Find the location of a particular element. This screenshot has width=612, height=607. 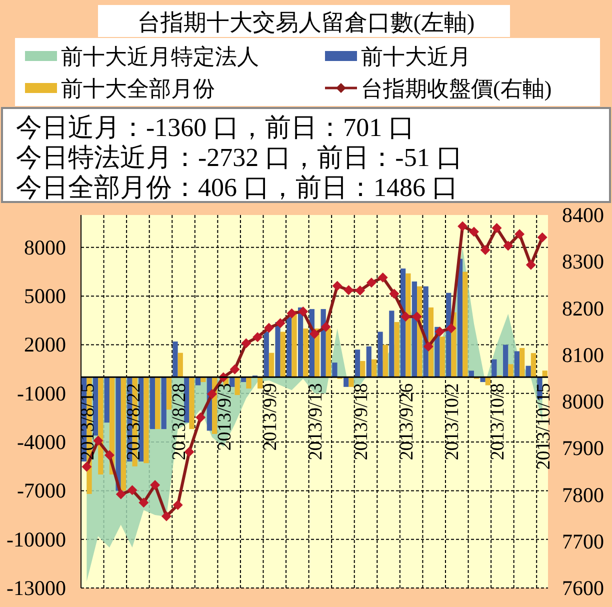

y2-tick-label: 7800 is located at coordinates (583, 494).